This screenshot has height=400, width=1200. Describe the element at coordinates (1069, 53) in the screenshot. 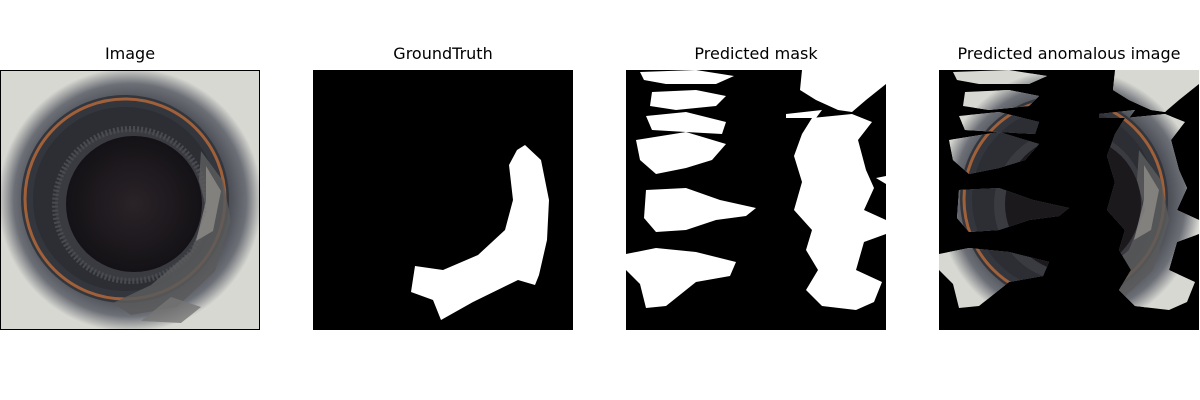

I see `title-predicted-anomalous-image: Predicted anomalous image` at that location.